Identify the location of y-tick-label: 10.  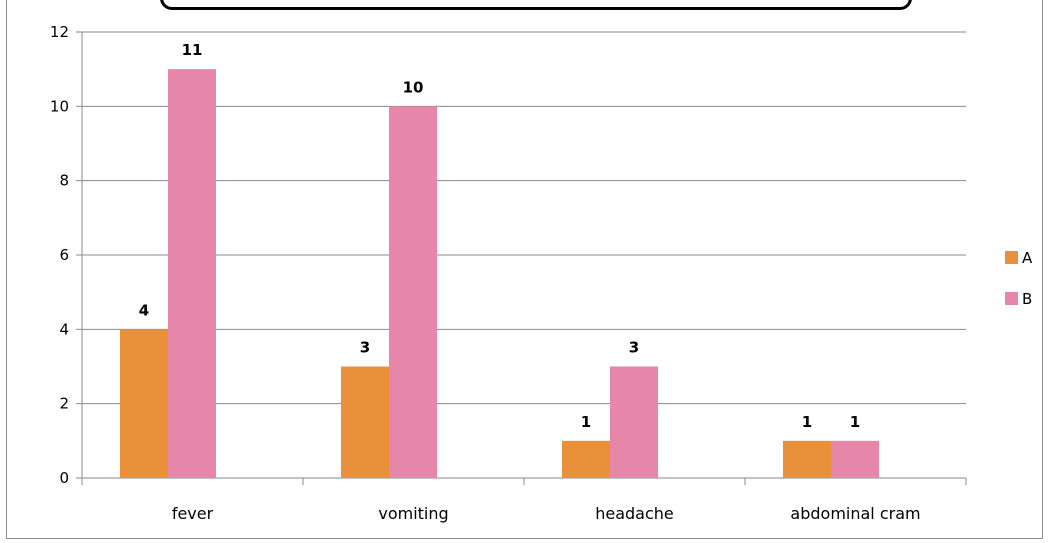
(59, 106).